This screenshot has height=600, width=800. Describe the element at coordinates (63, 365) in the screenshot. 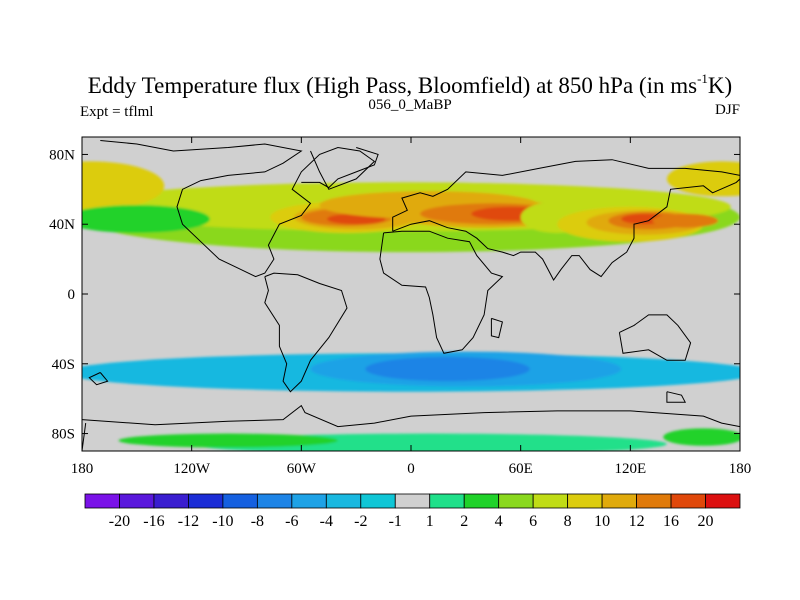

I see `y-tick-label-3: 40S` at that location.